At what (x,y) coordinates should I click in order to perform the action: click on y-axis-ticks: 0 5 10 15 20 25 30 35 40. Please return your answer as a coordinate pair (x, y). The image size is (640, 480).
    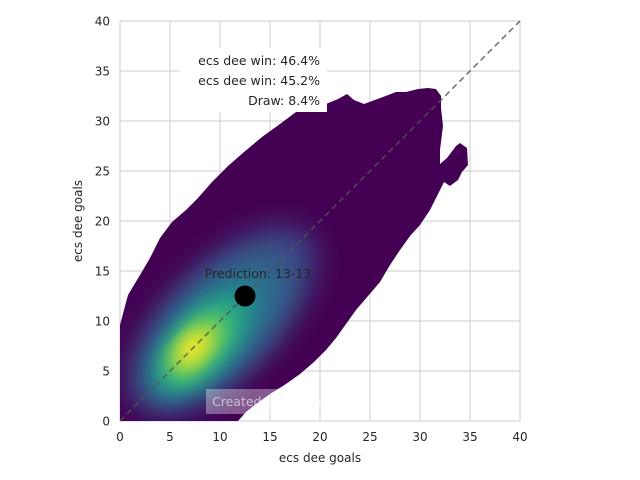
    Looking at the image, I should click on (102, 222).